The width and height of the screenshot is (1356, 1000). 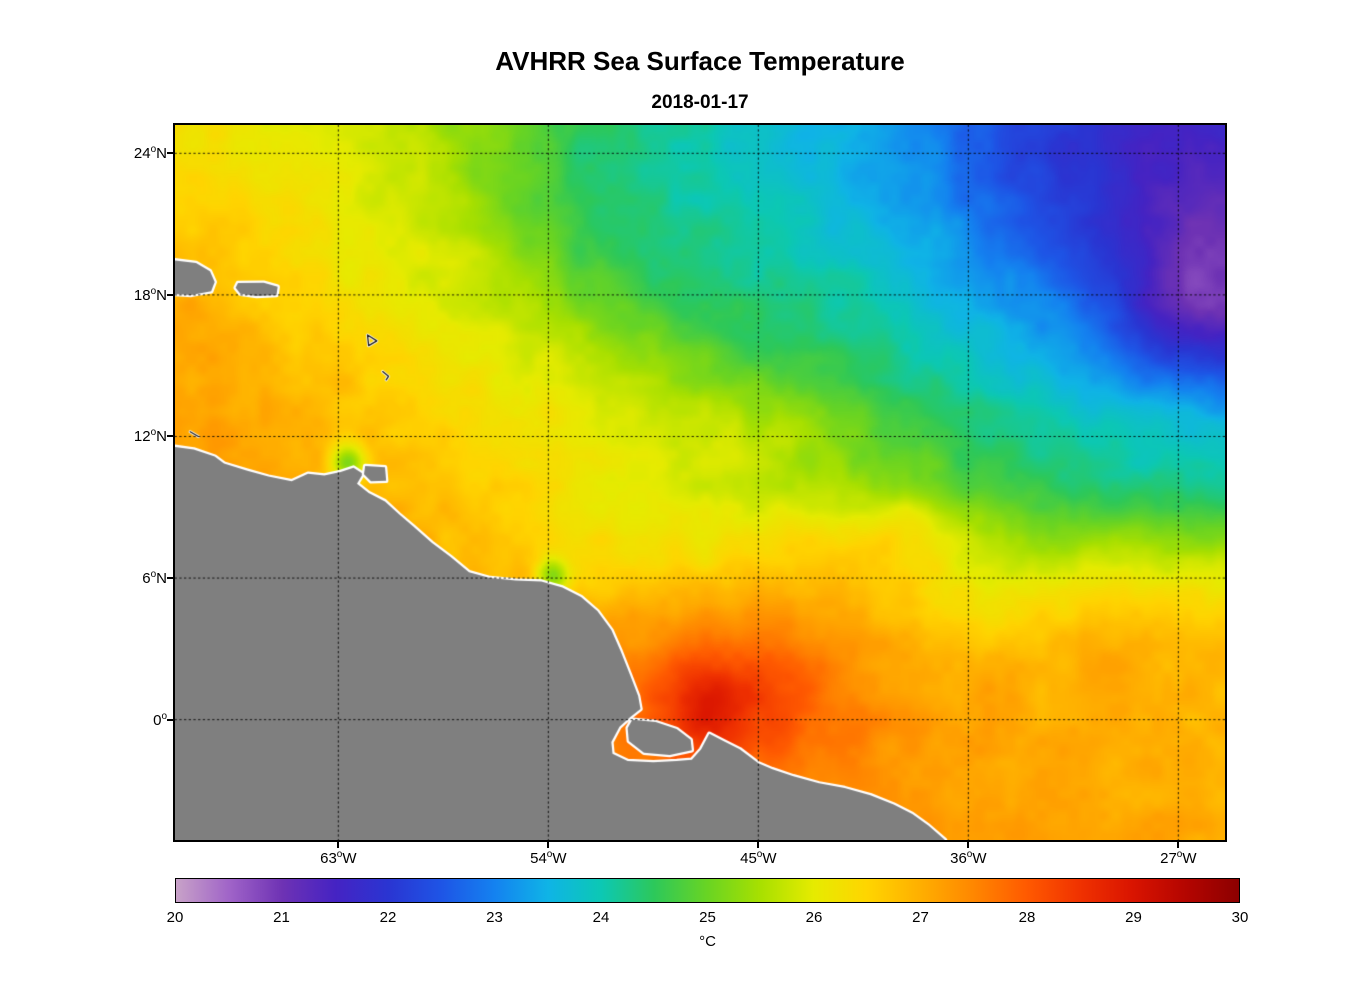 What do you see at coordinates (1178, 858) in the screenshot?
I see `x-tick-label: 27oW` at bounding box center [1178, 858].